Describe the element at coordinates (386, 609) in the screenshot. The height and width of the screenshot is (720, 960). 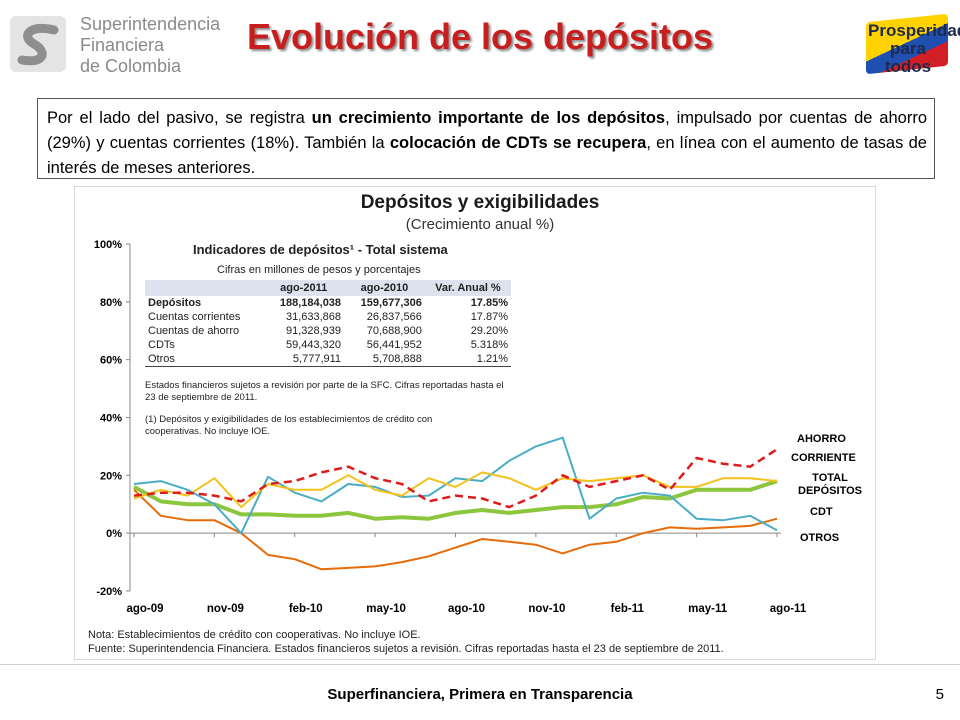
I see `x-tick-label: may-10` at that location.